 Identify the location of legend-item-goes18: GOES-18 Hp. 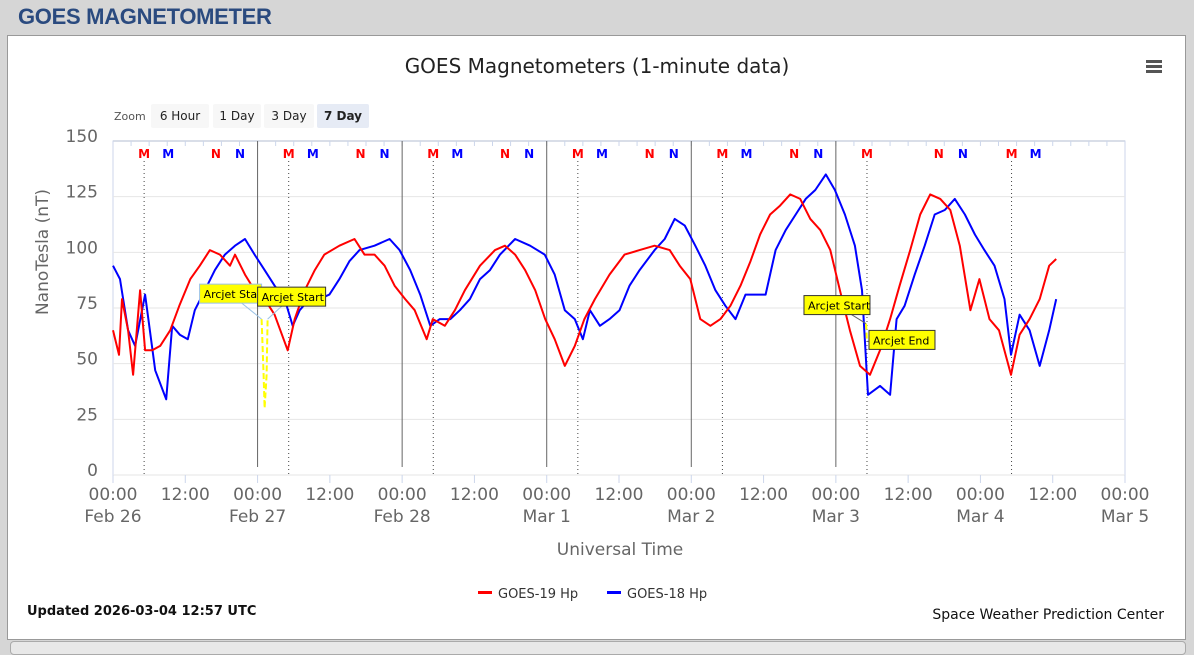
(657, 594).